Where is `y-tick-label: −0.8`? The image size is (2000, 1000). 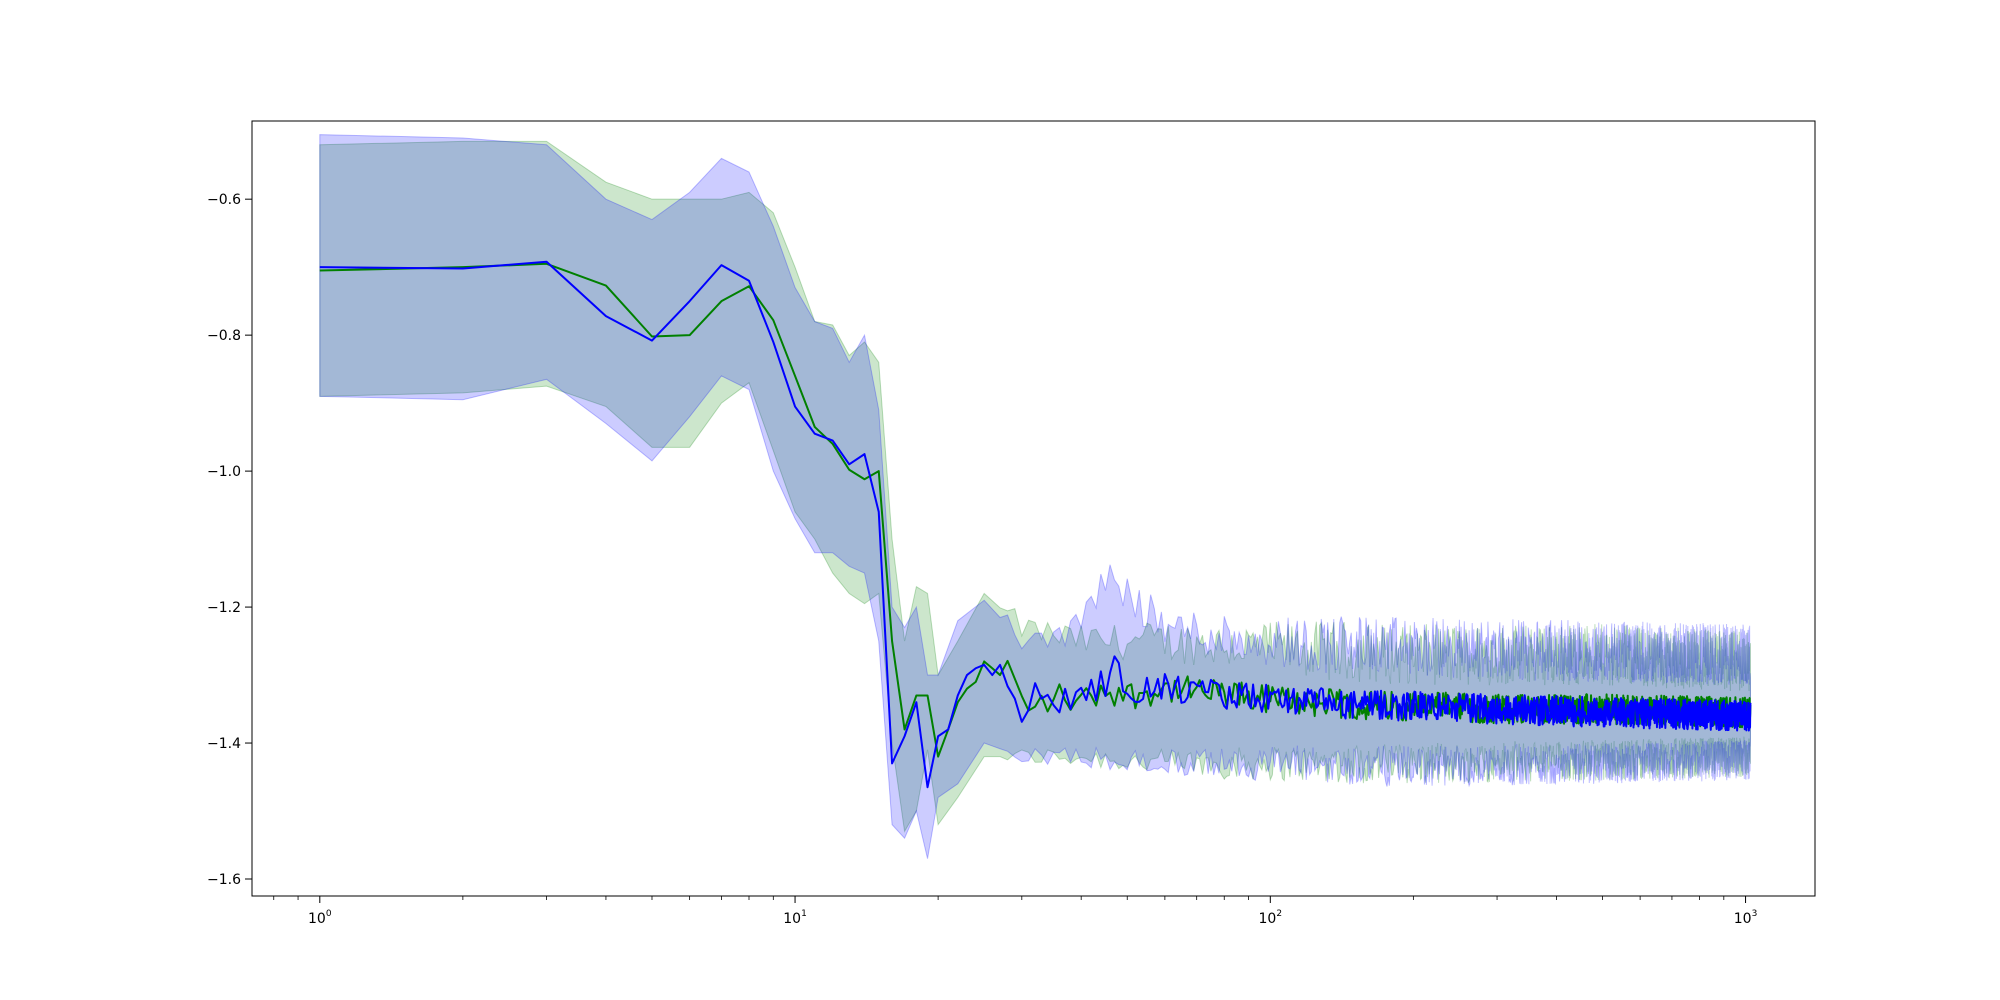 y-tick-label: −0.8 is located at coordinates (224, 336).